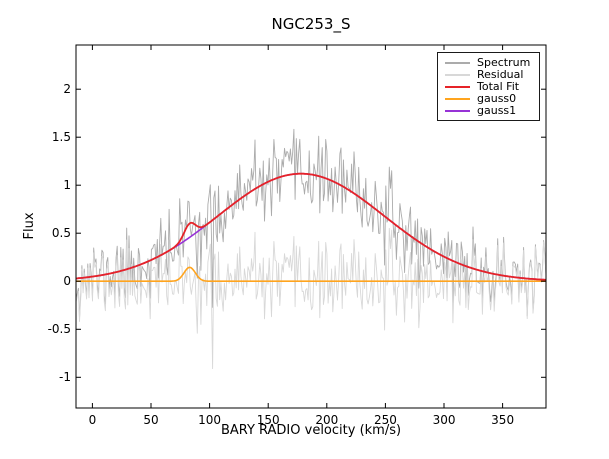 The width and height of the screenshot is (609, 459). Describe the element at coordinates (311, 24) in the screenshot. I see `chart-title: NGC253_S` at that location.